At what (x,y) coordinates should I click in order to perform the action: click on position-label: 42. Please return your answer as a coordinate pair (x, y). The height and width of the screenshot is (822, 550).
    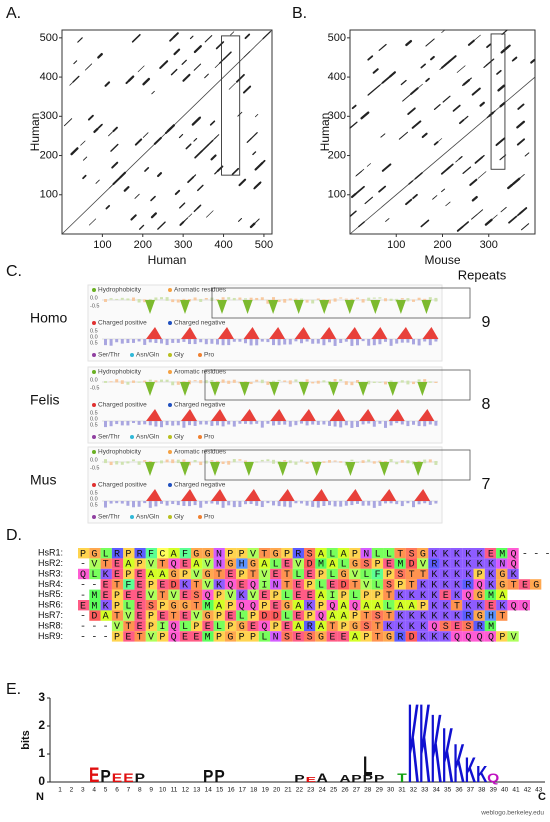
    Looking at the image, I should click on (528, 790).